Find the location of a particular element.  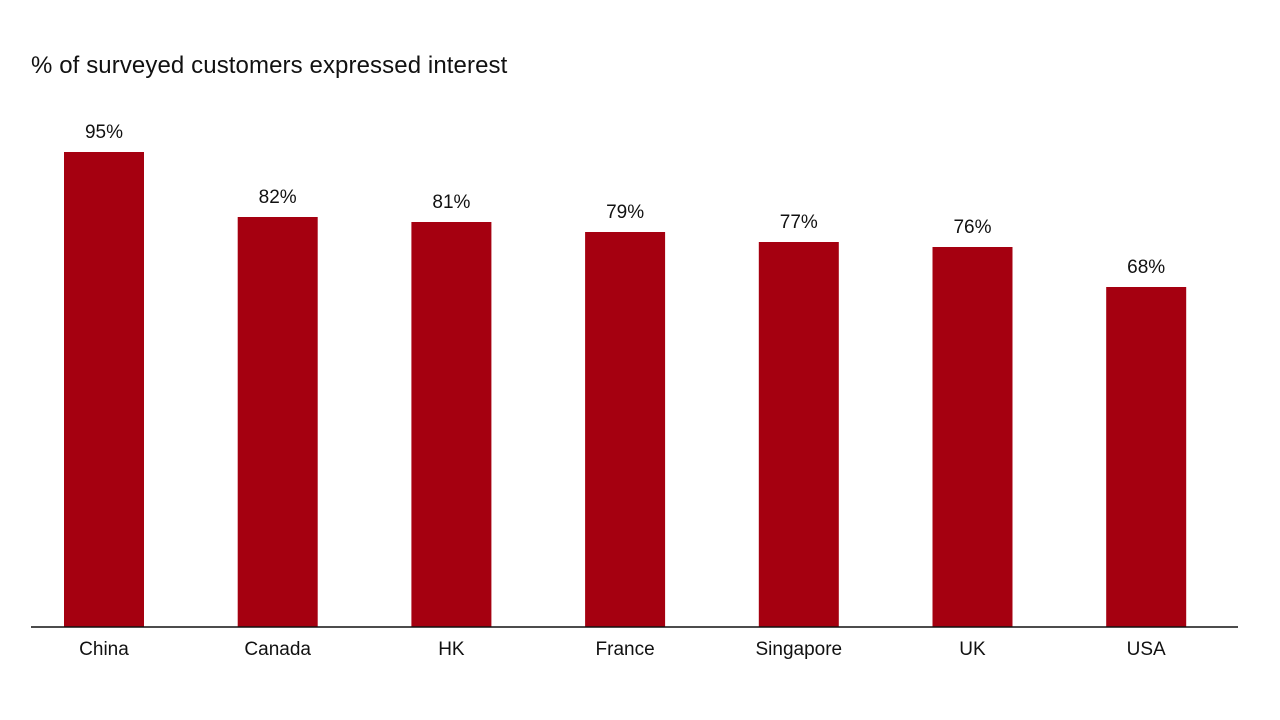

value-label-usa: 68% is located at coordinates (1146, 267).